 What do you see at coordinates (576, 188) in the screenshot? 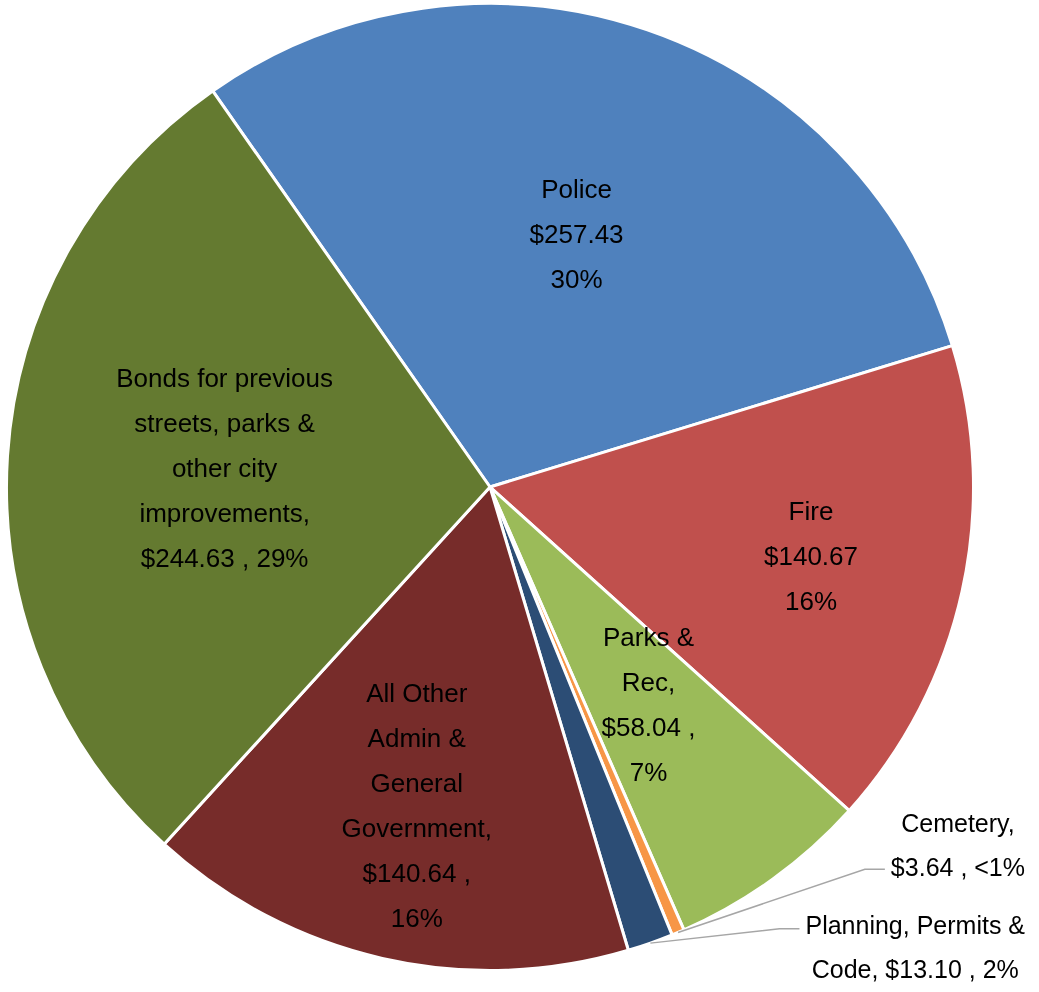
I see `slice-label: Police` at bounding box center [576, 188].